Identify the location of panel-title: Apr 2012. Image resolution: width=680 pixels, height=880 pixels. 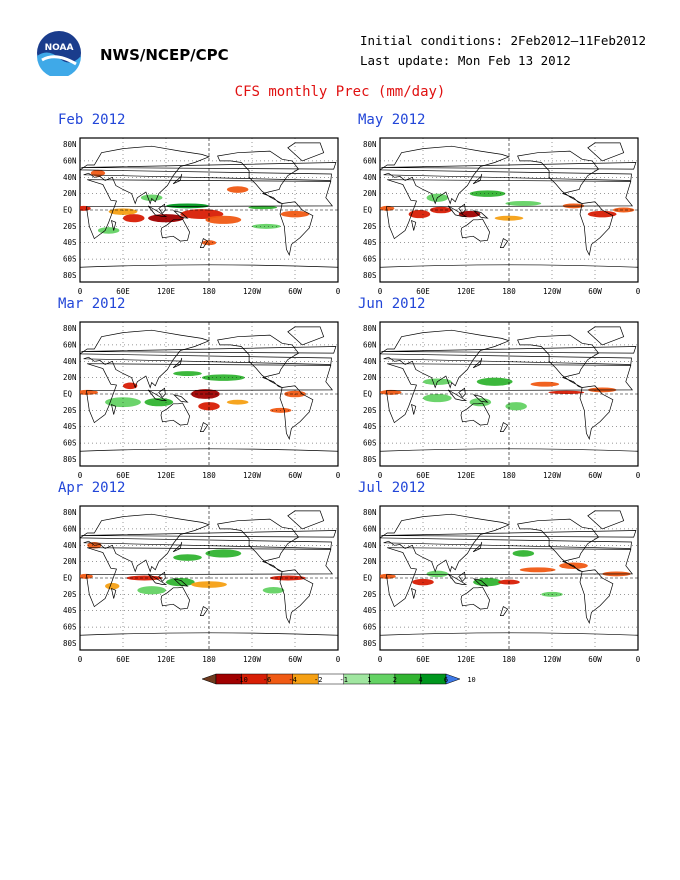
(92, 488).